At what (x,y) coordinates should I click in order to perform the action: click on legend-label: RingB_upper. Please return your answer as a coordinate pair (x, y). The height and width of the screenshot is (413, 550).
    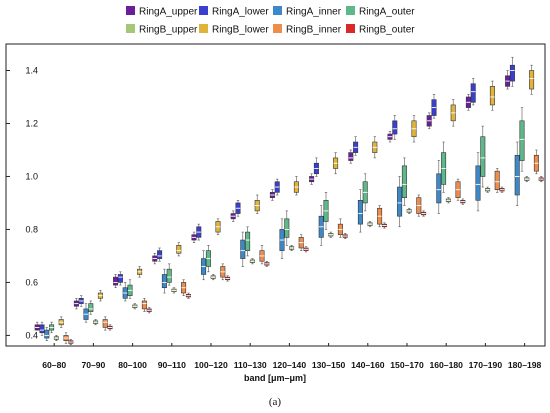
    Looking at the image, I should click on (168, 30).